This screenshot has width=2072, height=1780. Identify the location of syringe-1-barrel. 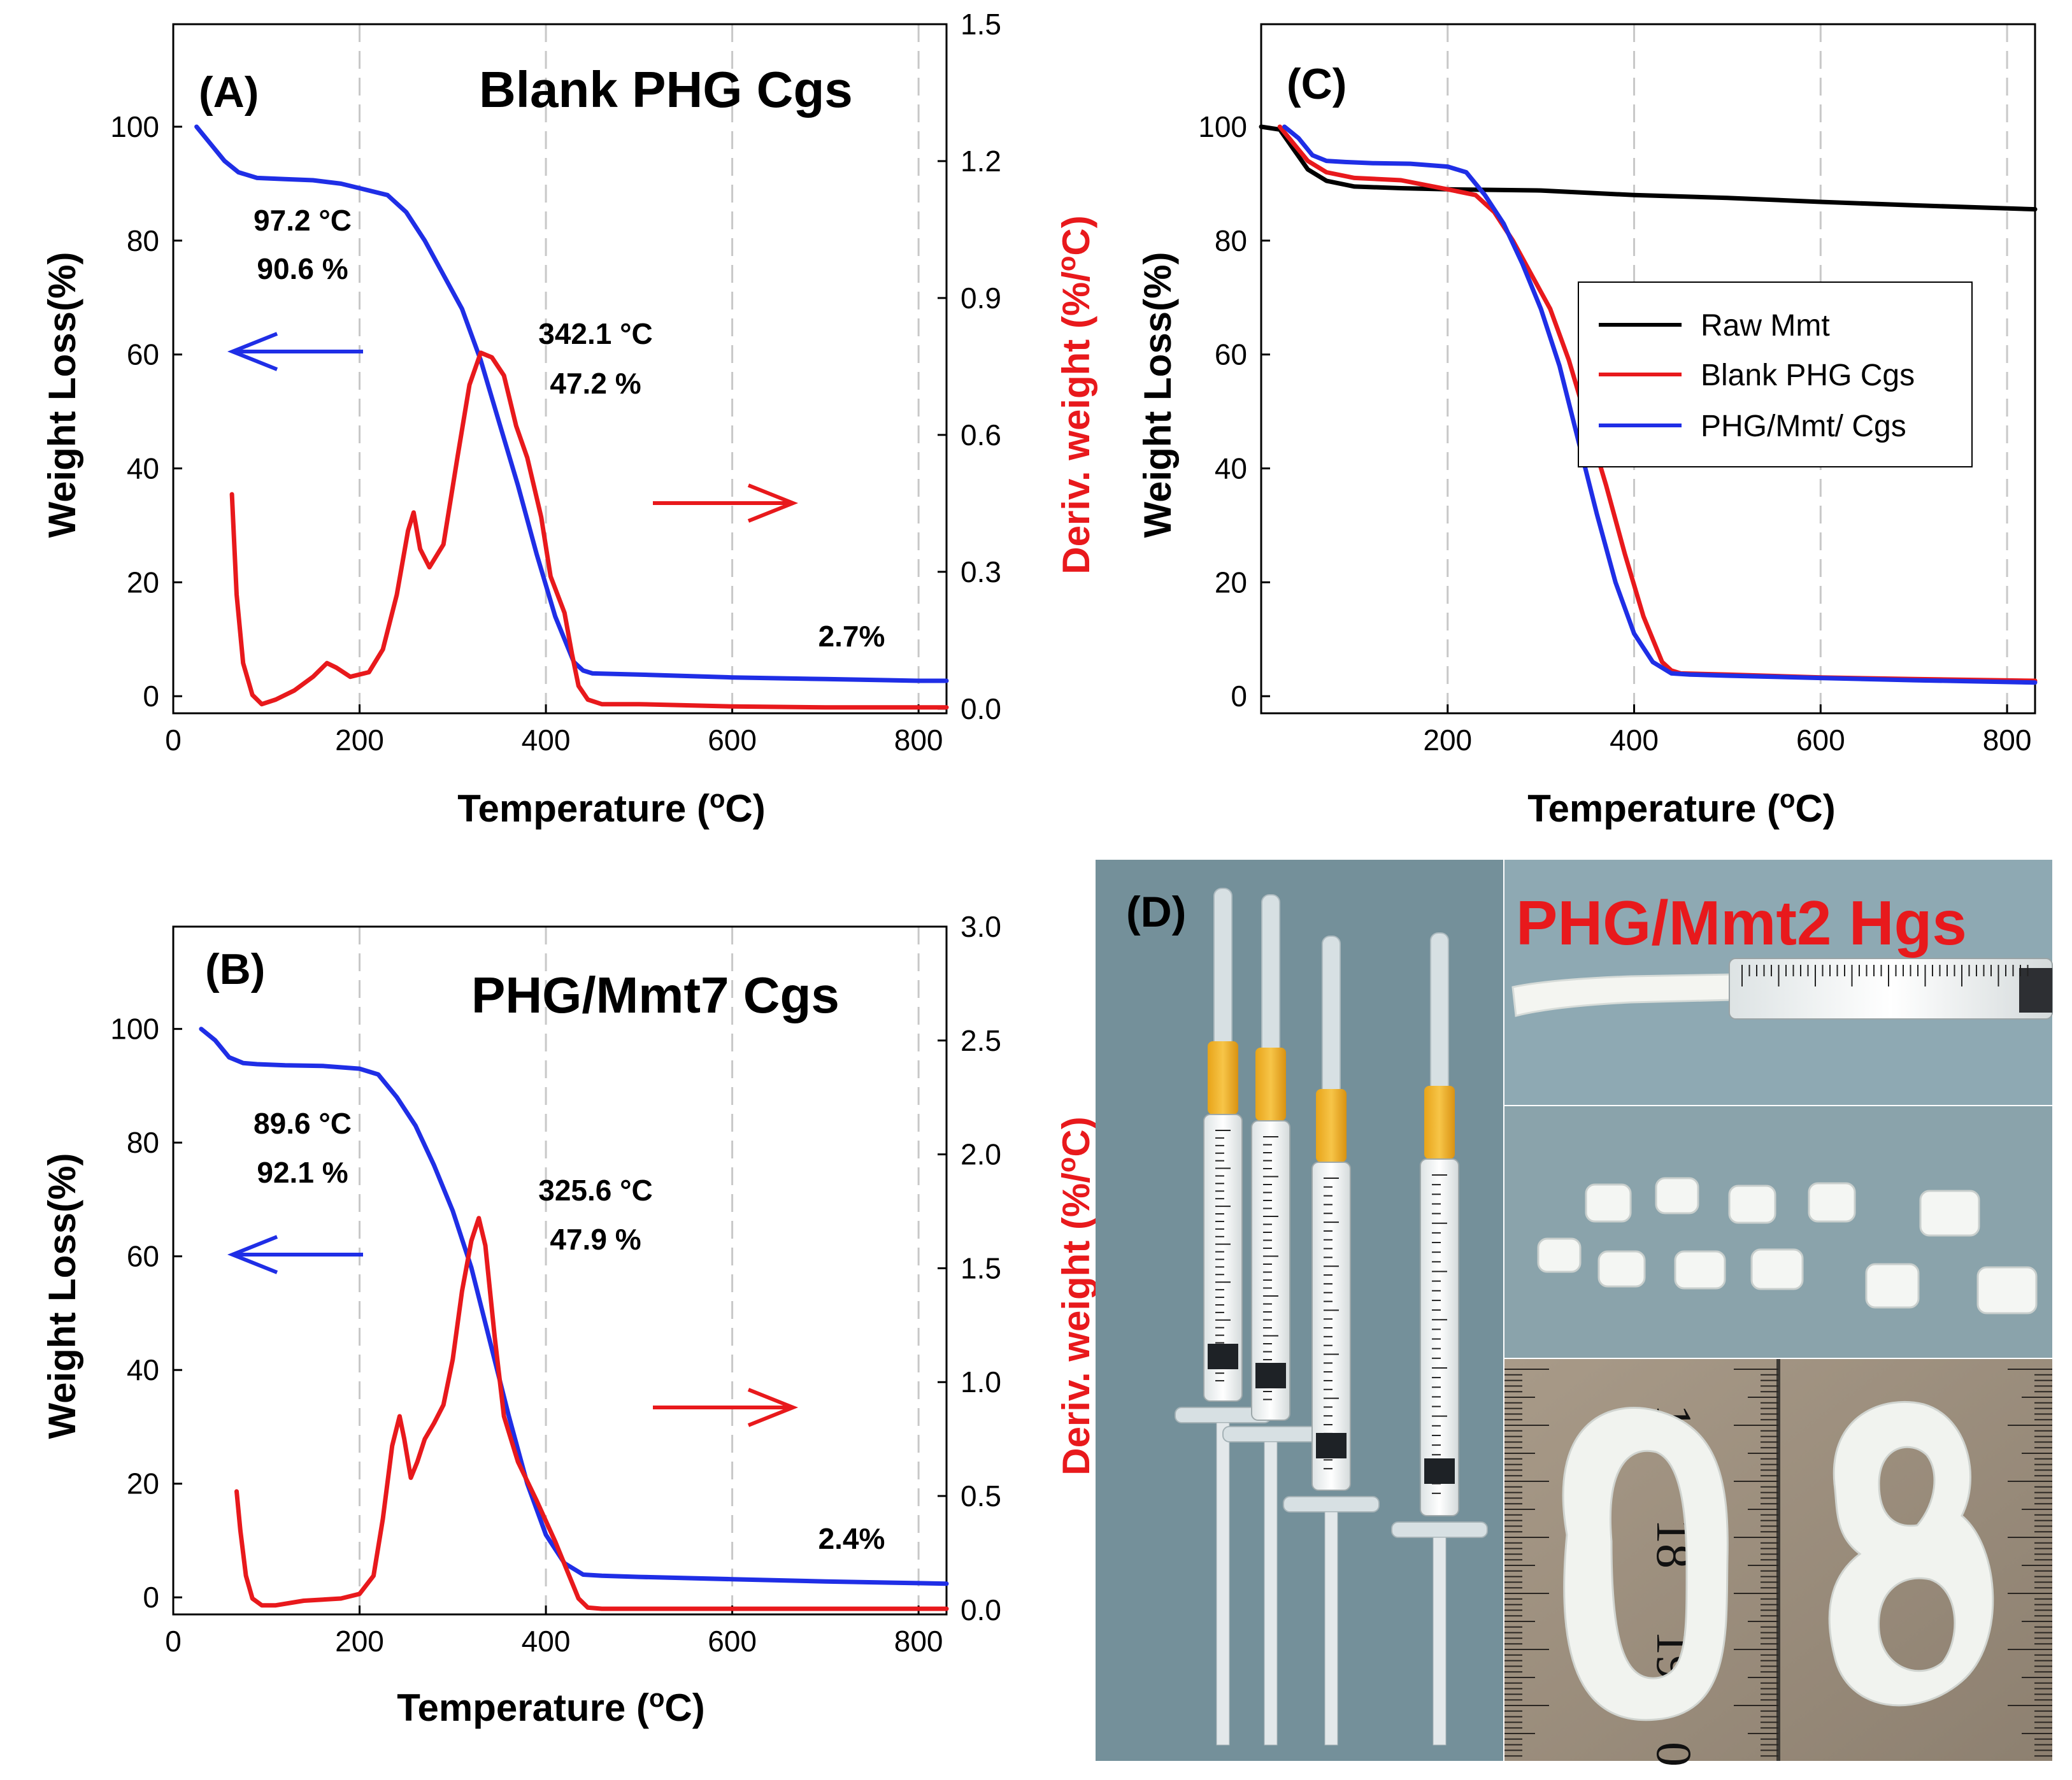
(1270, 1270).